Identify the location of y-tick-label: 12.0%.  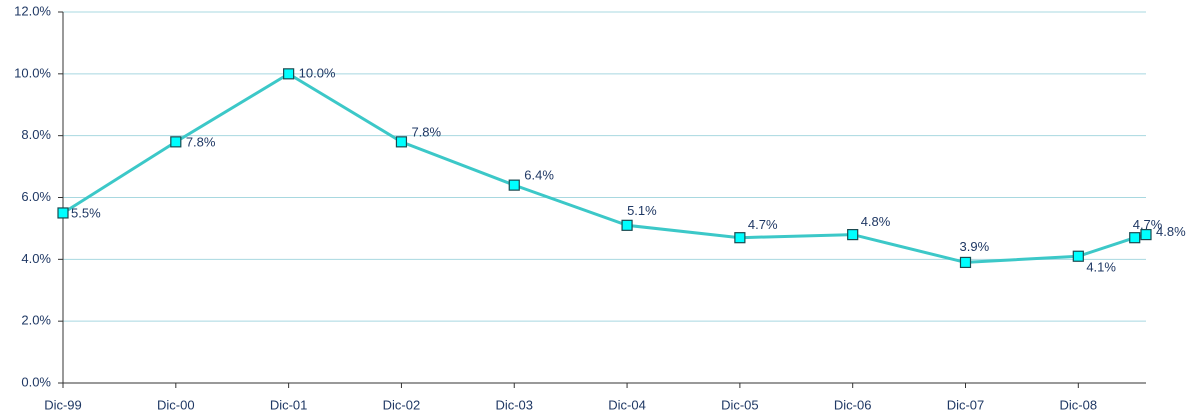
(32, 10).